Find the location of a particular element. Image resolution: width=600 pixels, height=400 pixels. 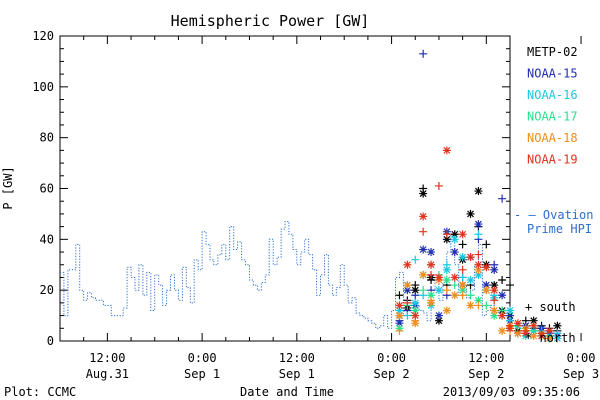

legend-north: * north is located at coordinates (550, 338).